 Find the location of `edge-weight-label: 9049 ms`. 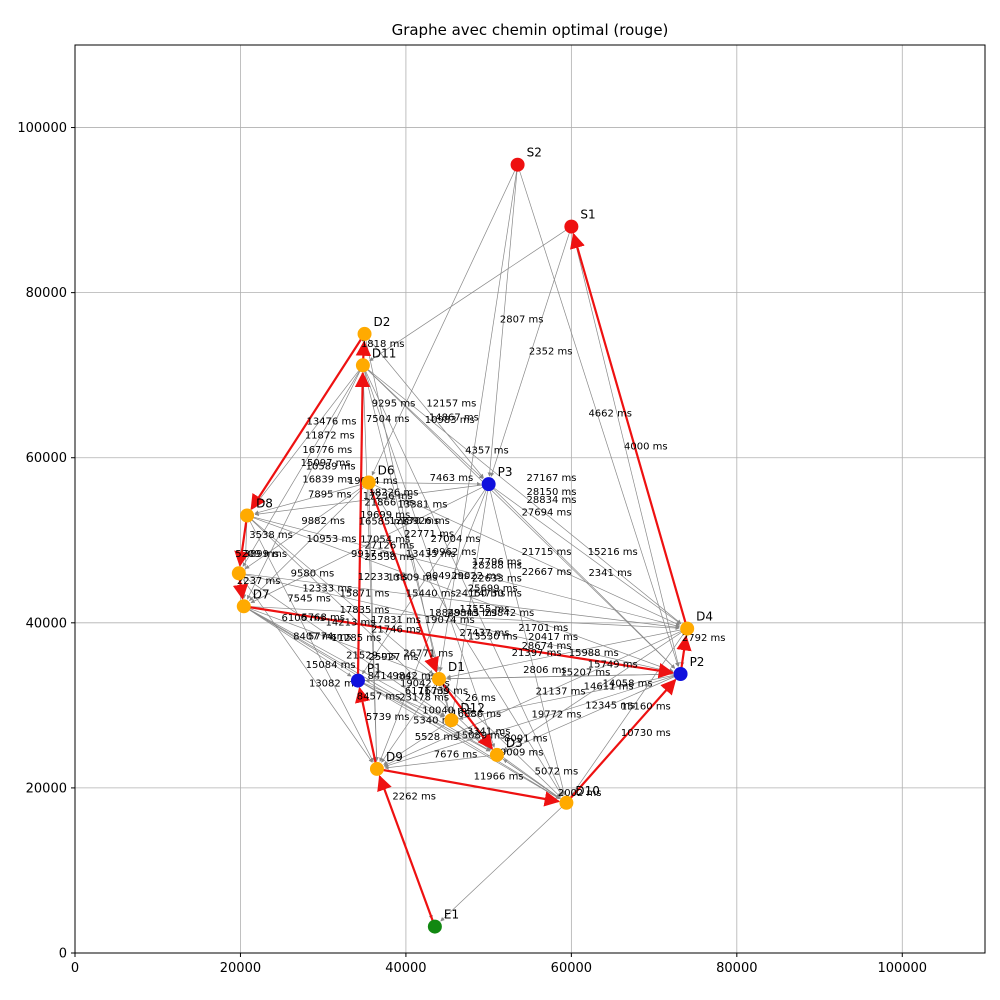

edge-weight-label: 9049 ms is located at coordinates (447, 576).